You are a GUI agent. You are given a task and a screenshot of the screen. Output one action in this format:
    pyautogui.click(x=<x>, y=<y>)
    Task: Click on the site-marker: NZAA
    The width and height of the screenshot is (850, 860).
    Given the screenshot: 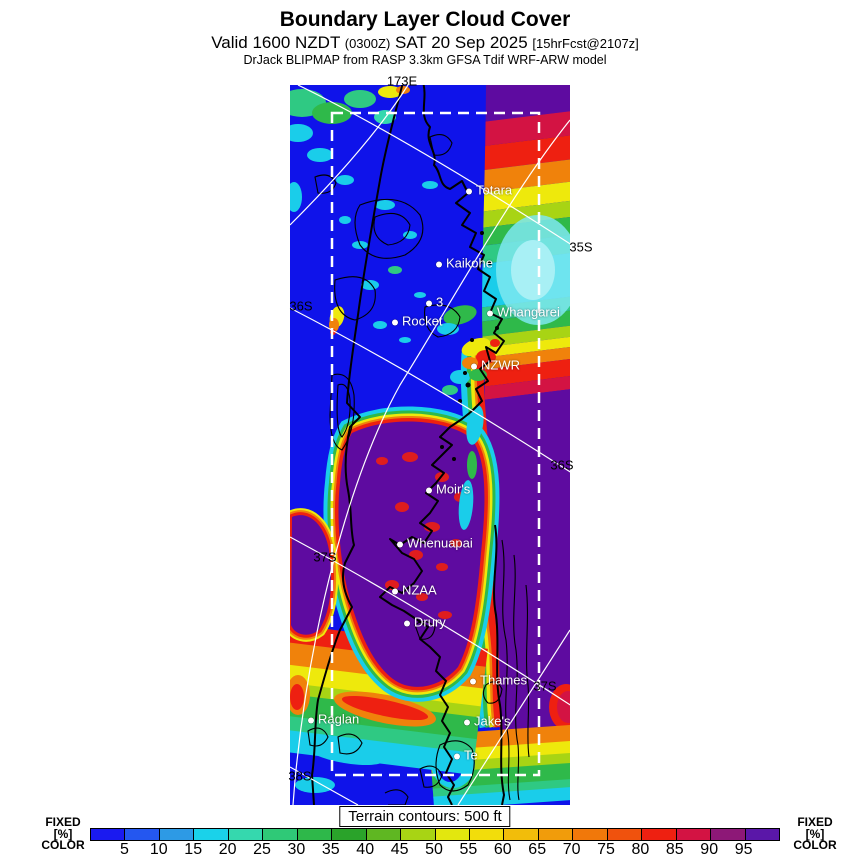 What is the action you would take?
    pyautogui.click(x=414, y=590)
    